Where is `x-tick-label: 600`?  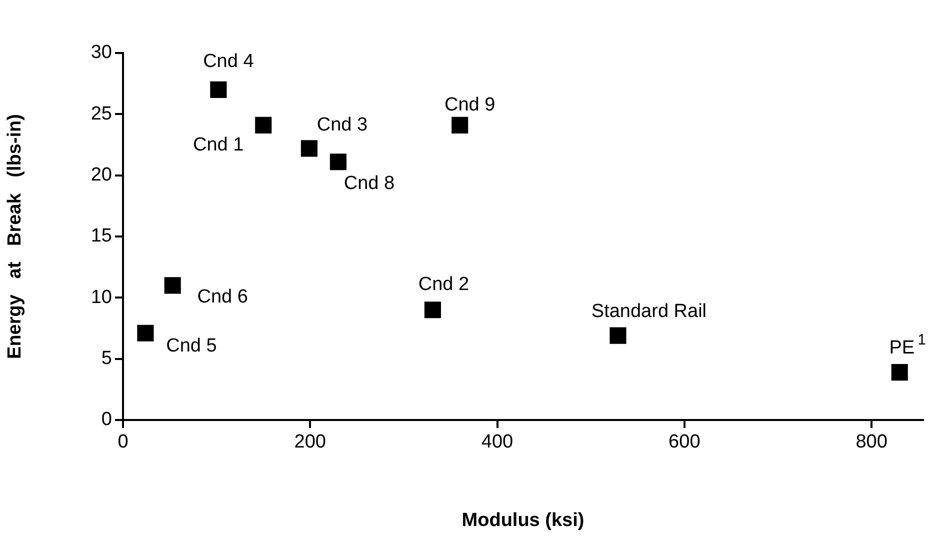
x-tick-label: 600 is located at coordinates (684, 442).